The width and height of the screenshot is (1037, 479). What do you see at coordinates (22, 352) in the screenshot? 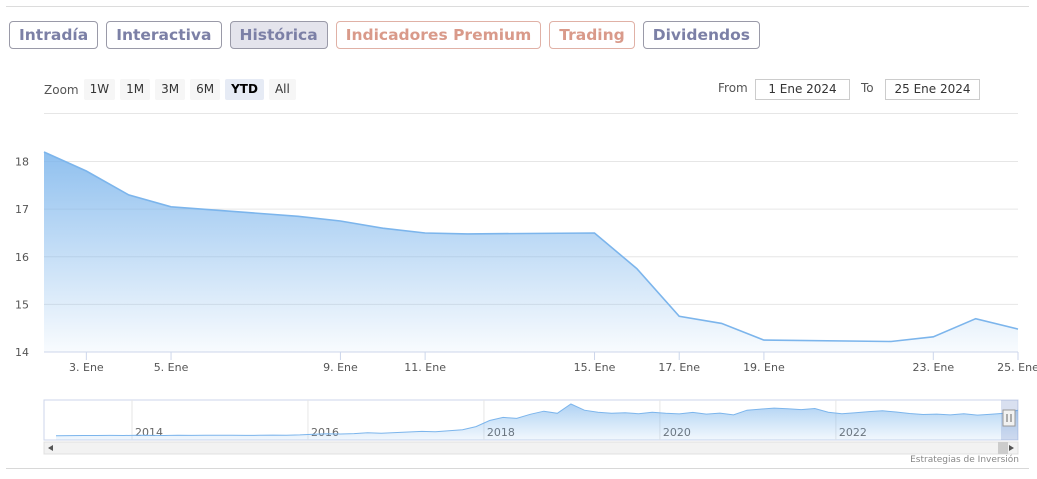
I see `y-tick-label-14: 14` at bounding box center [22, 352].